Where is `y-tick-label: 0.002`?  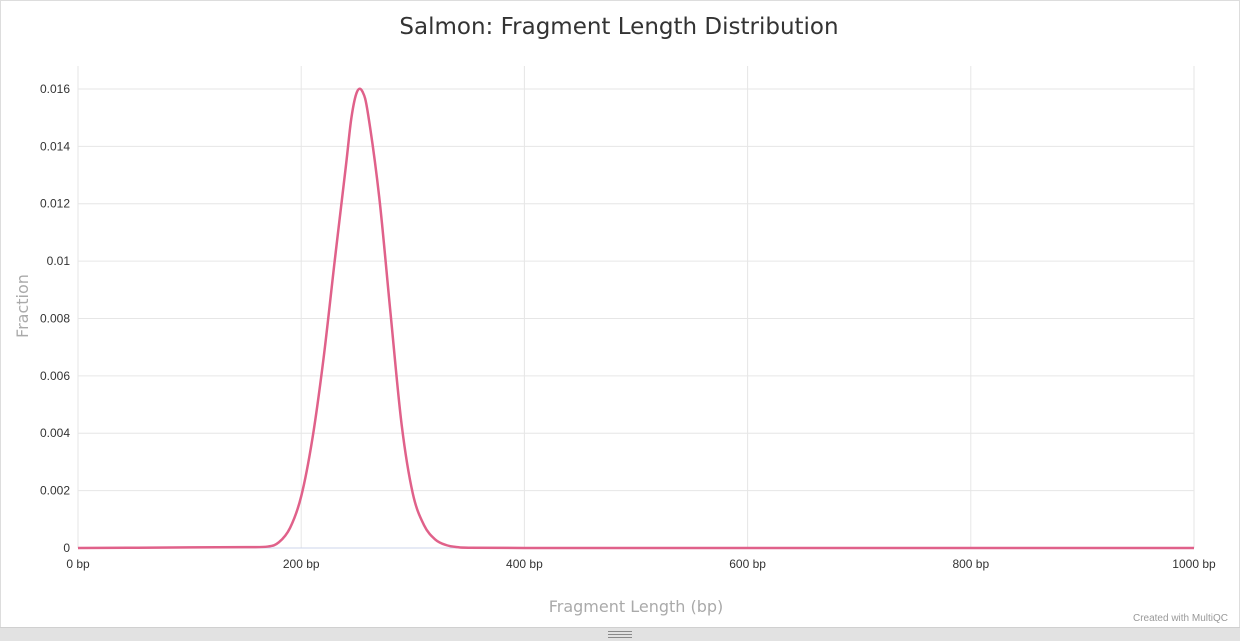 y-tick-label: 0.002 is located at coordinates (55, 491).